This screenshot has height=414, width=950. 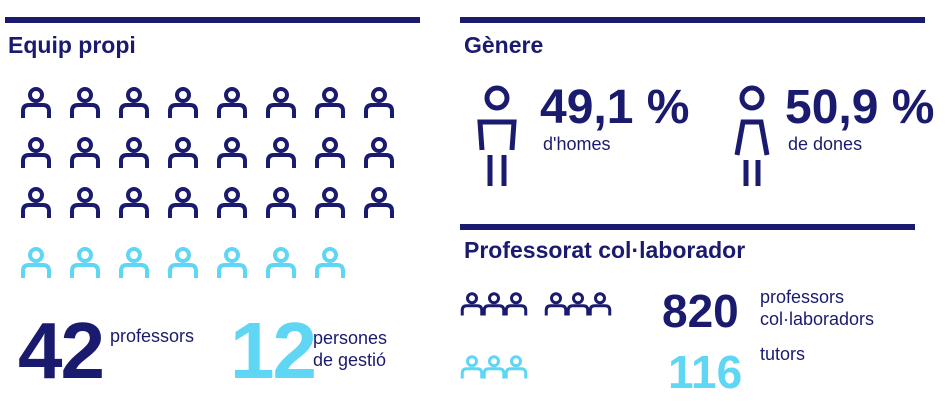 What do you see at coordinates (350, 349) in the screenshot?
I see `stat-label: persones de gestió` at bounding box center [350, 349].